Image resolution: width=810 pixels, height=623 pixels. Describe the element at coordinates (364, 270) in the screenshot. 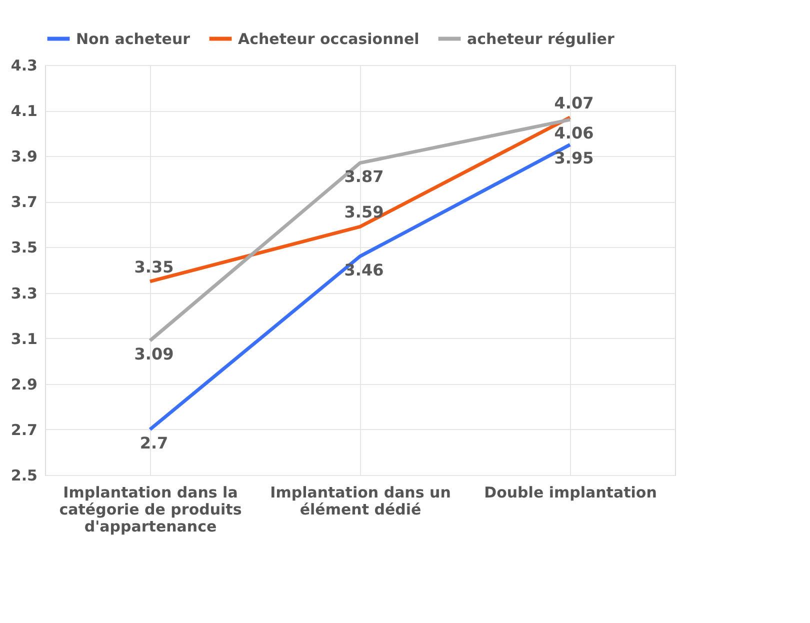

I see `data-label: 3.46` at that location.